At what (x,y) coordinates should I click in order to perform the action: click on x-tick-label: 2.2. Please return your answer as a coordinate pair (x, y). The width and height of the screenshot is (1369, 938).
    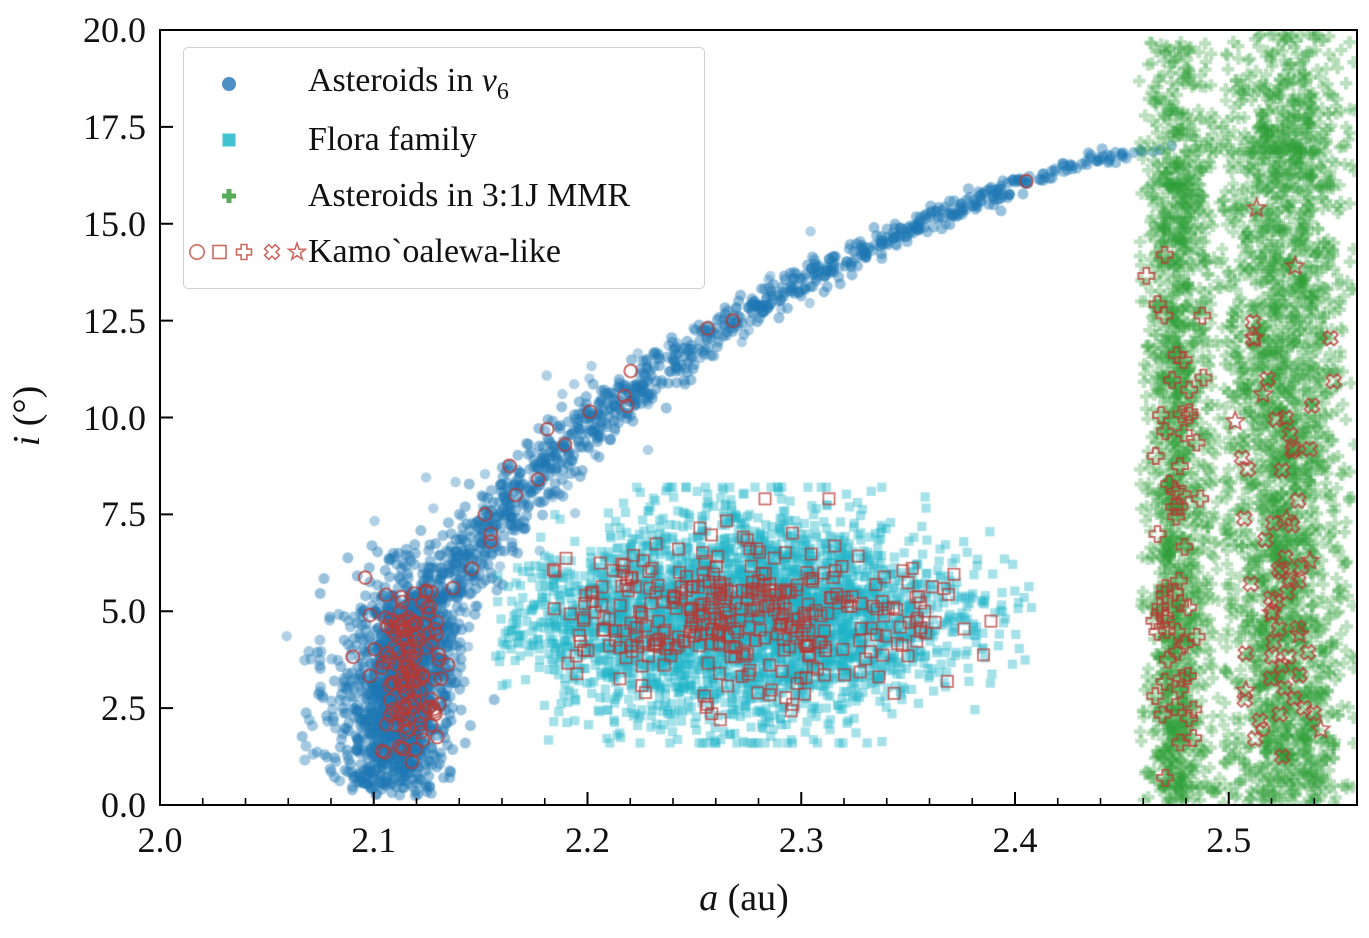
    Looking at the image, I should click on (587, 840).